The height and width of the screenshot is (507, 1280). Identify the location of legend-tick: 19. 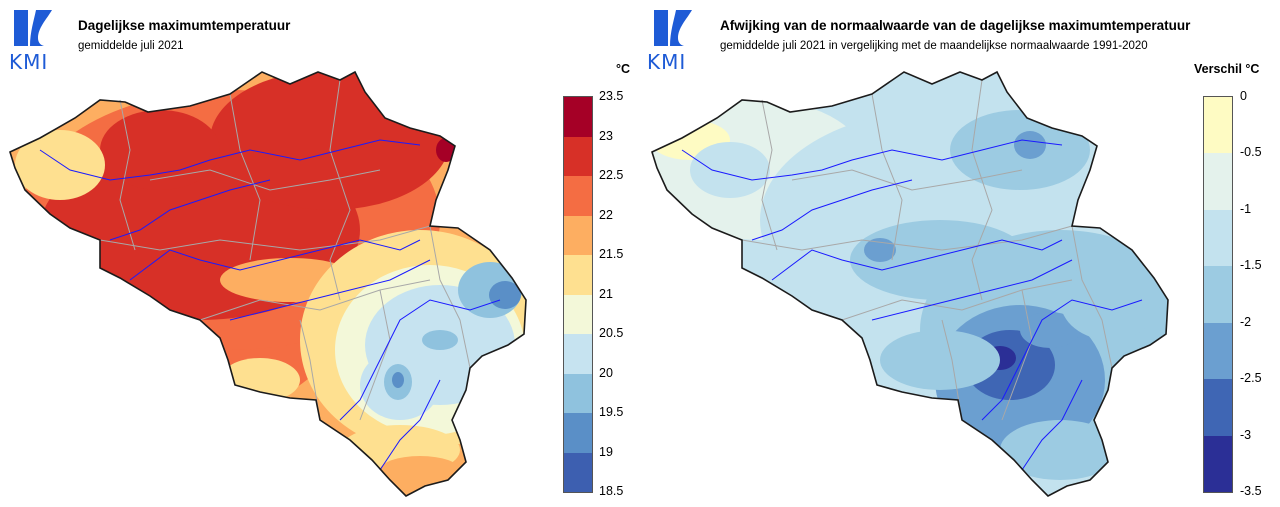
(606, 451).